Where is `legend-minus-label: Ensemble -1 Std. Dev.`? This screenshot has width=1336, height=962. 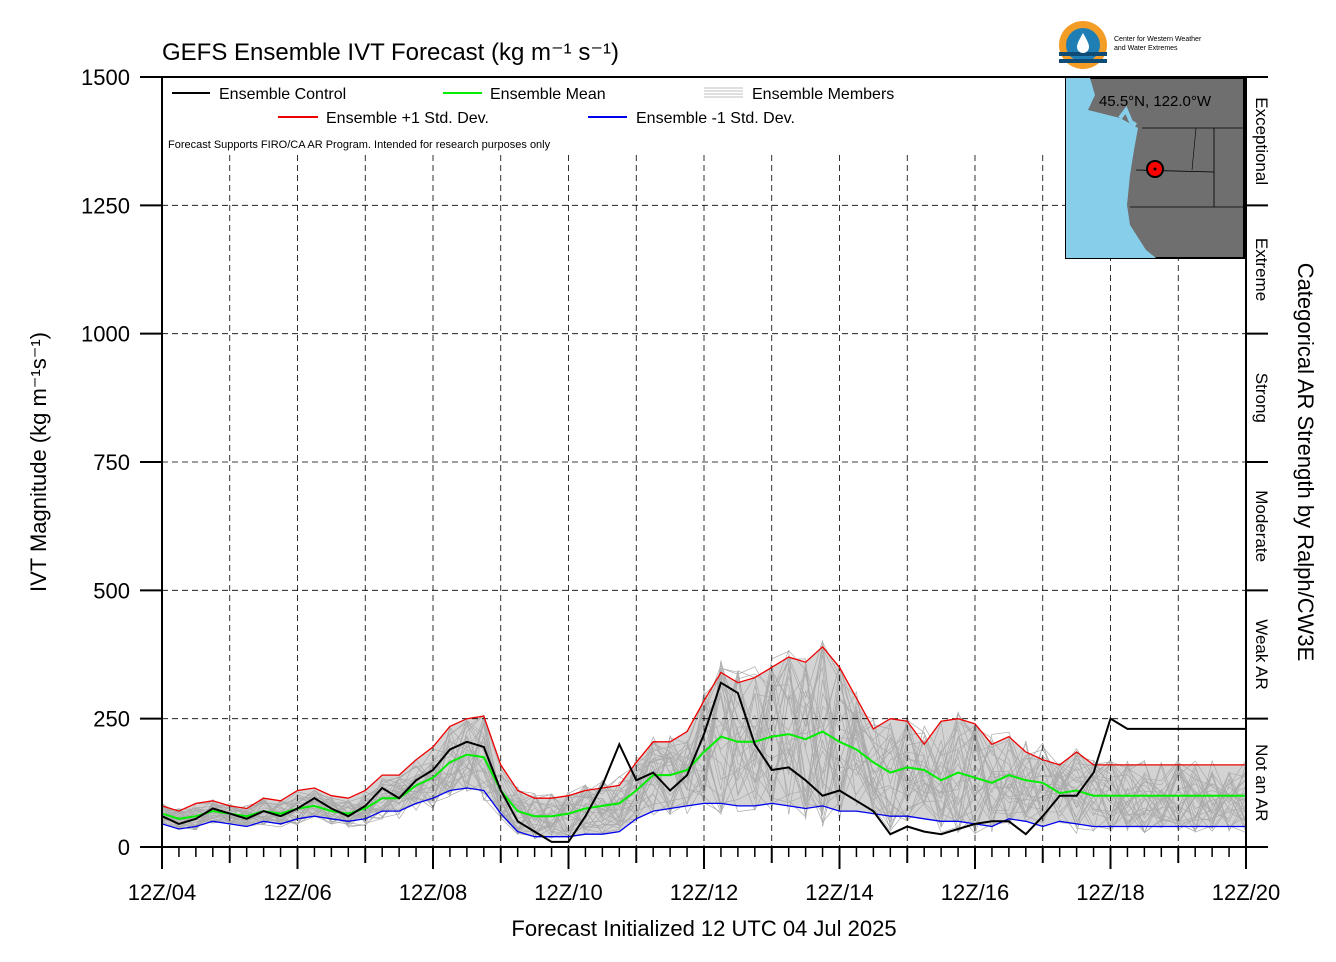 legend-minus-label: Ensemble -1 Std. Dev. is located at coordinates (715, 118).